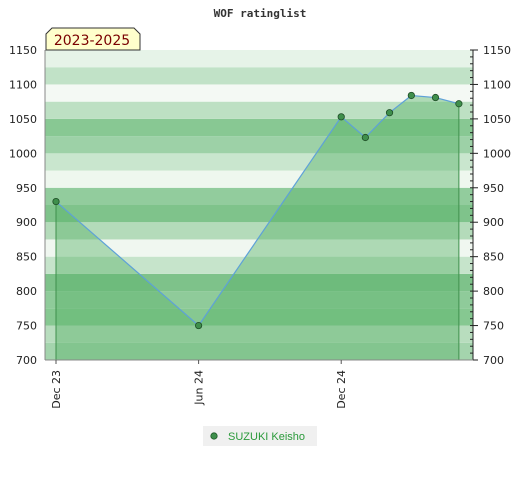  I want to click on y-tick-label-left: 1100, so click(23, 84).